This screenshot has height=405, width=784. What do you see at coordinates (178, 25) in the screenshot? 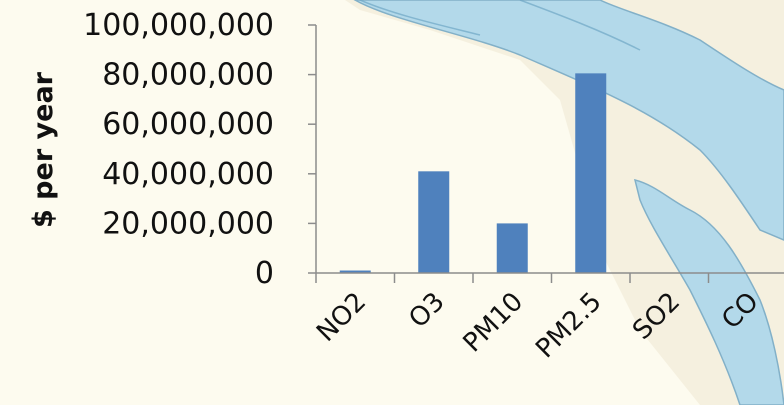
I see `y-tick-label: 100,000,000` at bounding box center [178, 25].